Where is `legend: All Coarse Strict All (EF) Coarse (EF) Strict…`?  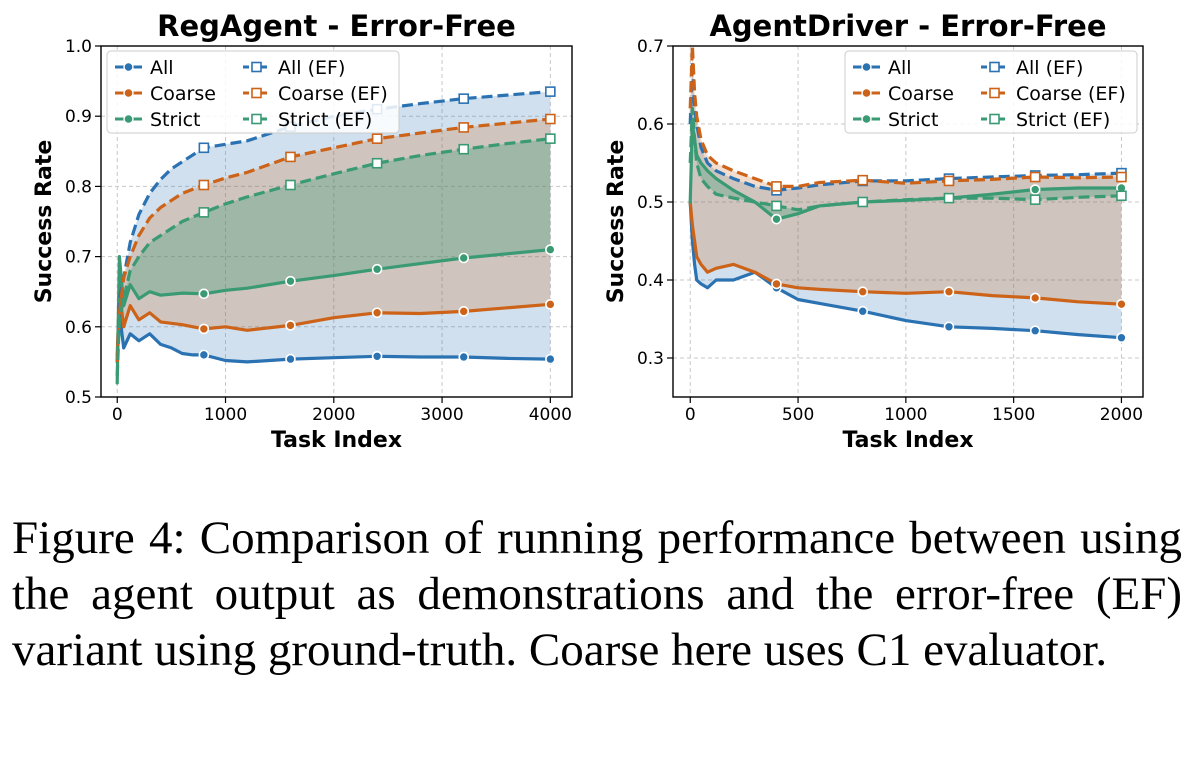 legend: All Coarse Strict All (EF) Coarse (EF) Strict… is located at coordinates (253, 92).